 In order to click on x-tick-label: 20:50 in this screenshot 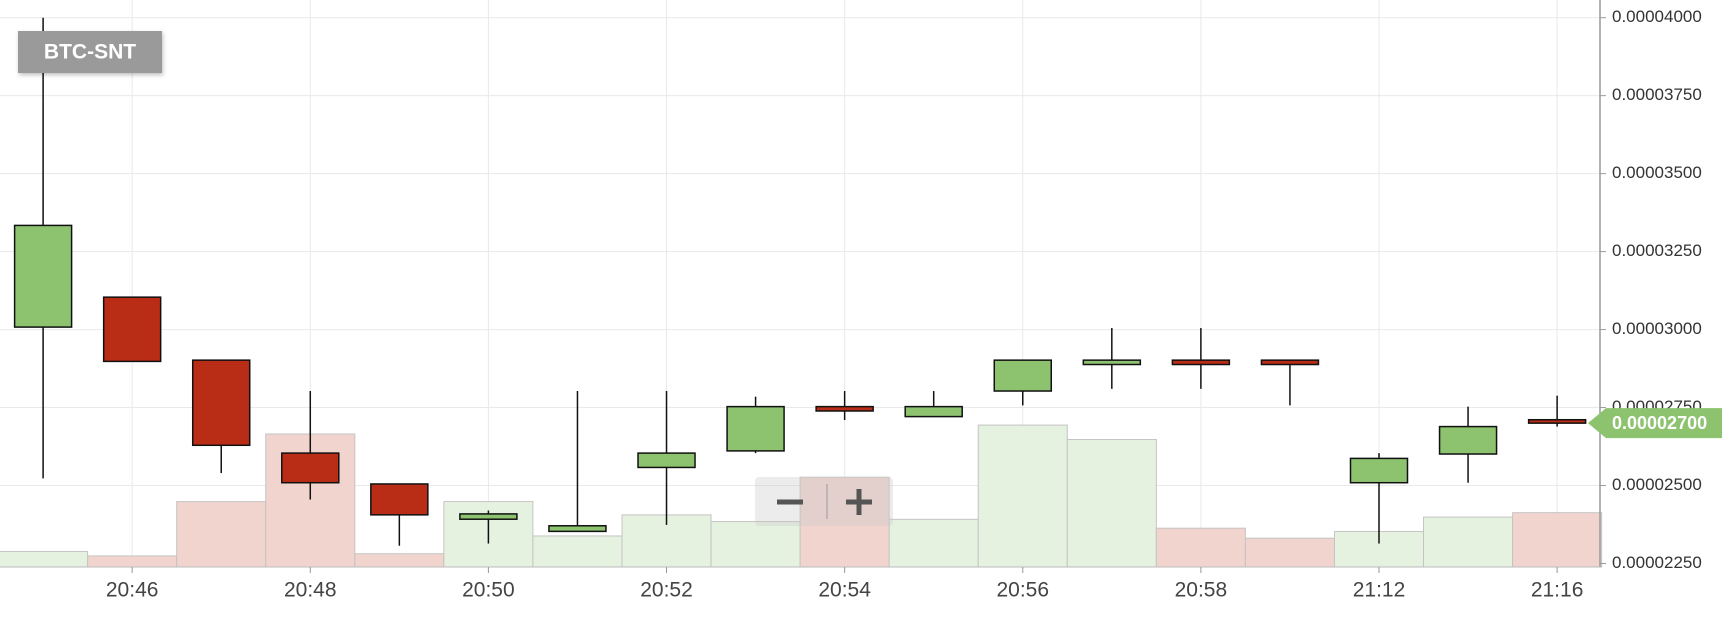, I will do `click(488, 590)`.